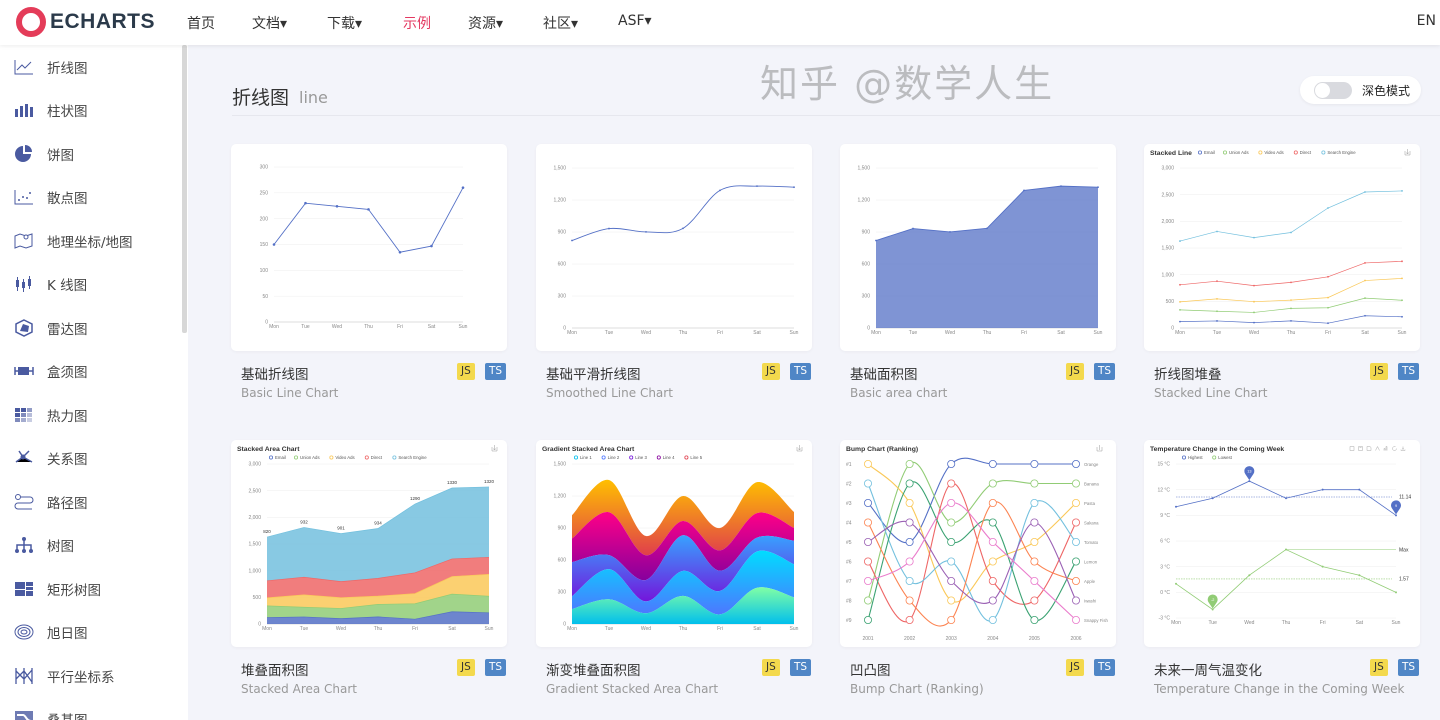  I want to click on sidebar-item-radar: 雷达图, so click(91, 328).